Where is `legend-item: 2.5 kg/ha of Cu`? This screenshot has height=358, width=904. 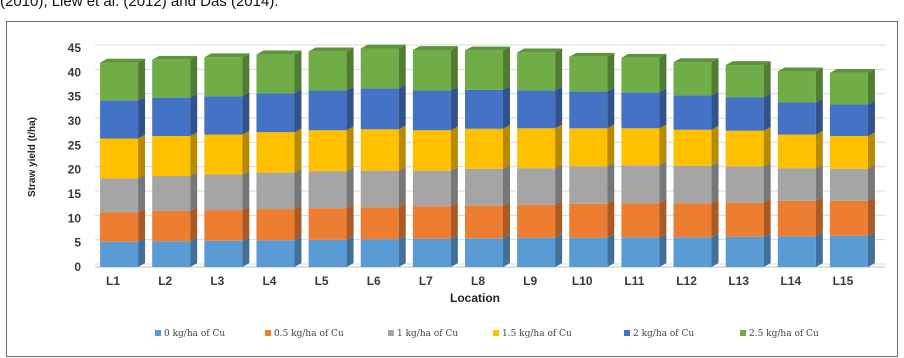
legend-item: 2.5 kg/ha of Cu is located at coordinates (779, 334).